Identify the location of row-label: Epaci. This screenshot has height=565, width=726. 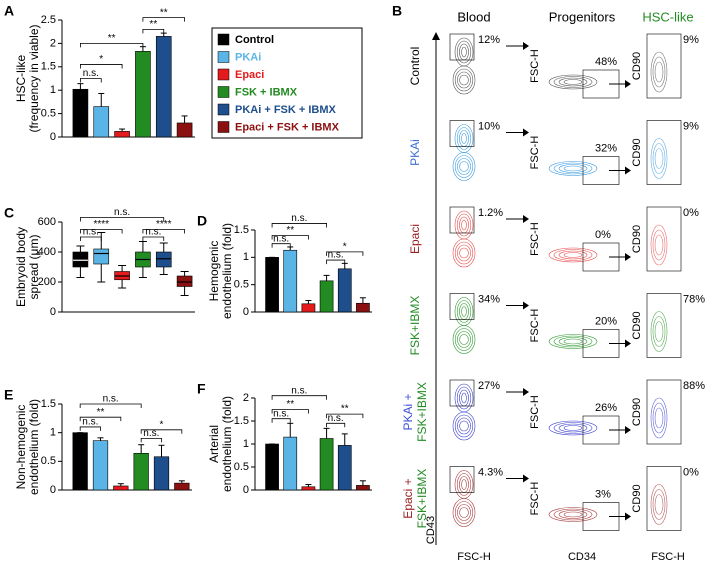
(415, 239).